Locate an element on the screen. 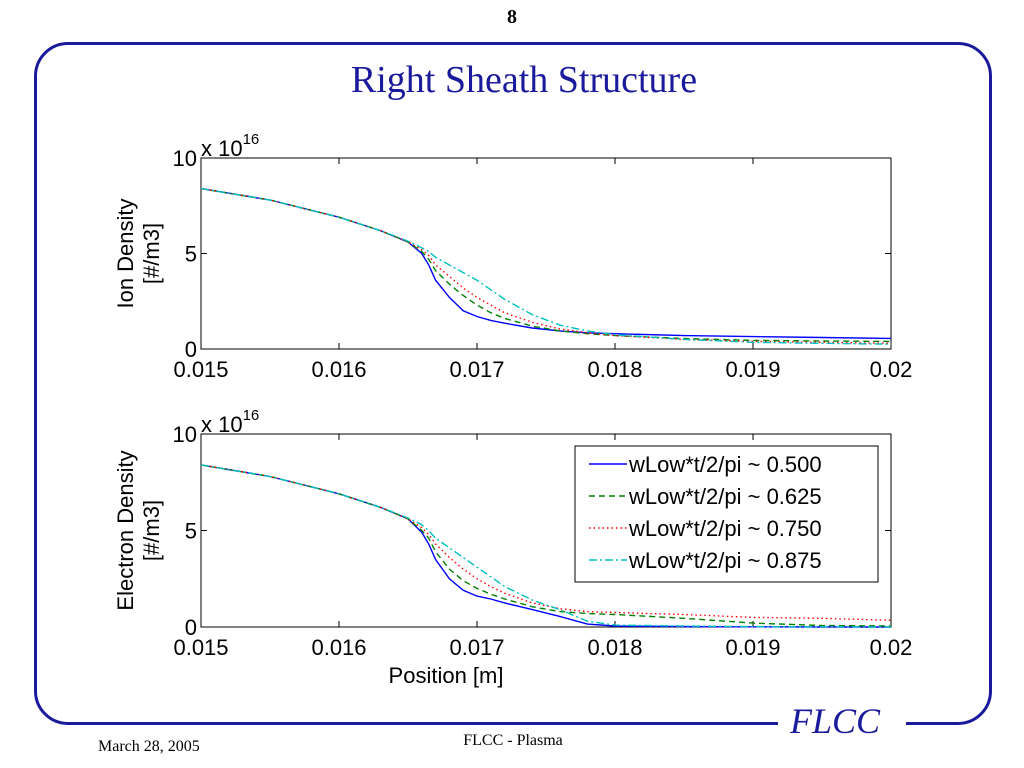  slide-title: Right Sheath Structure is located at coordinates (524, 80).